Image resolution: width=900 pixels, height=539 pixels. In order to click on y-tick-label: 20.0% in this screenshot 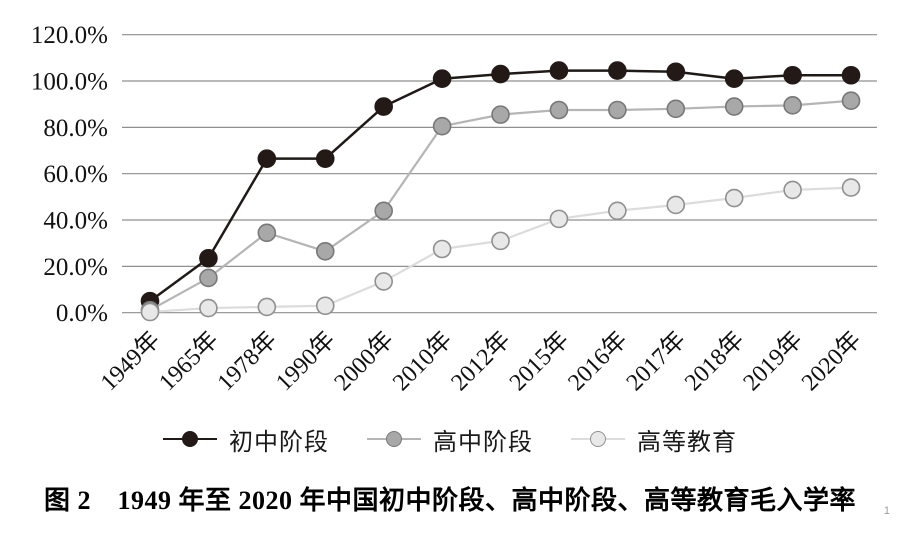, I will do `click(75, 267)`.